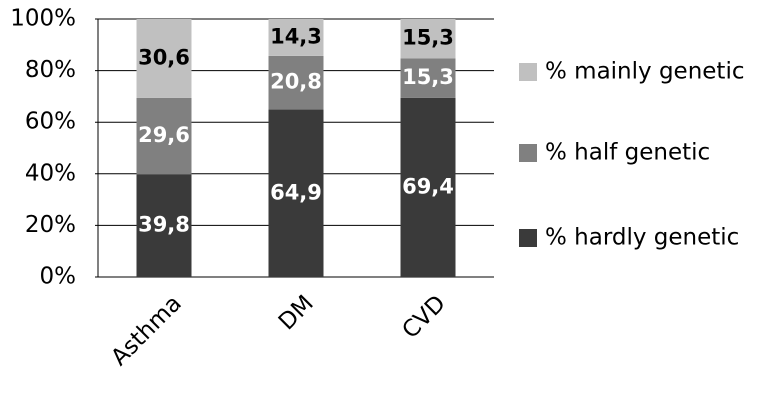 This screenshot has height=409, width=768. What do you see at coordinates (50, 225) in the screenshot?
I see `y-tick-label: 20%` at bounding box center [50, 225].